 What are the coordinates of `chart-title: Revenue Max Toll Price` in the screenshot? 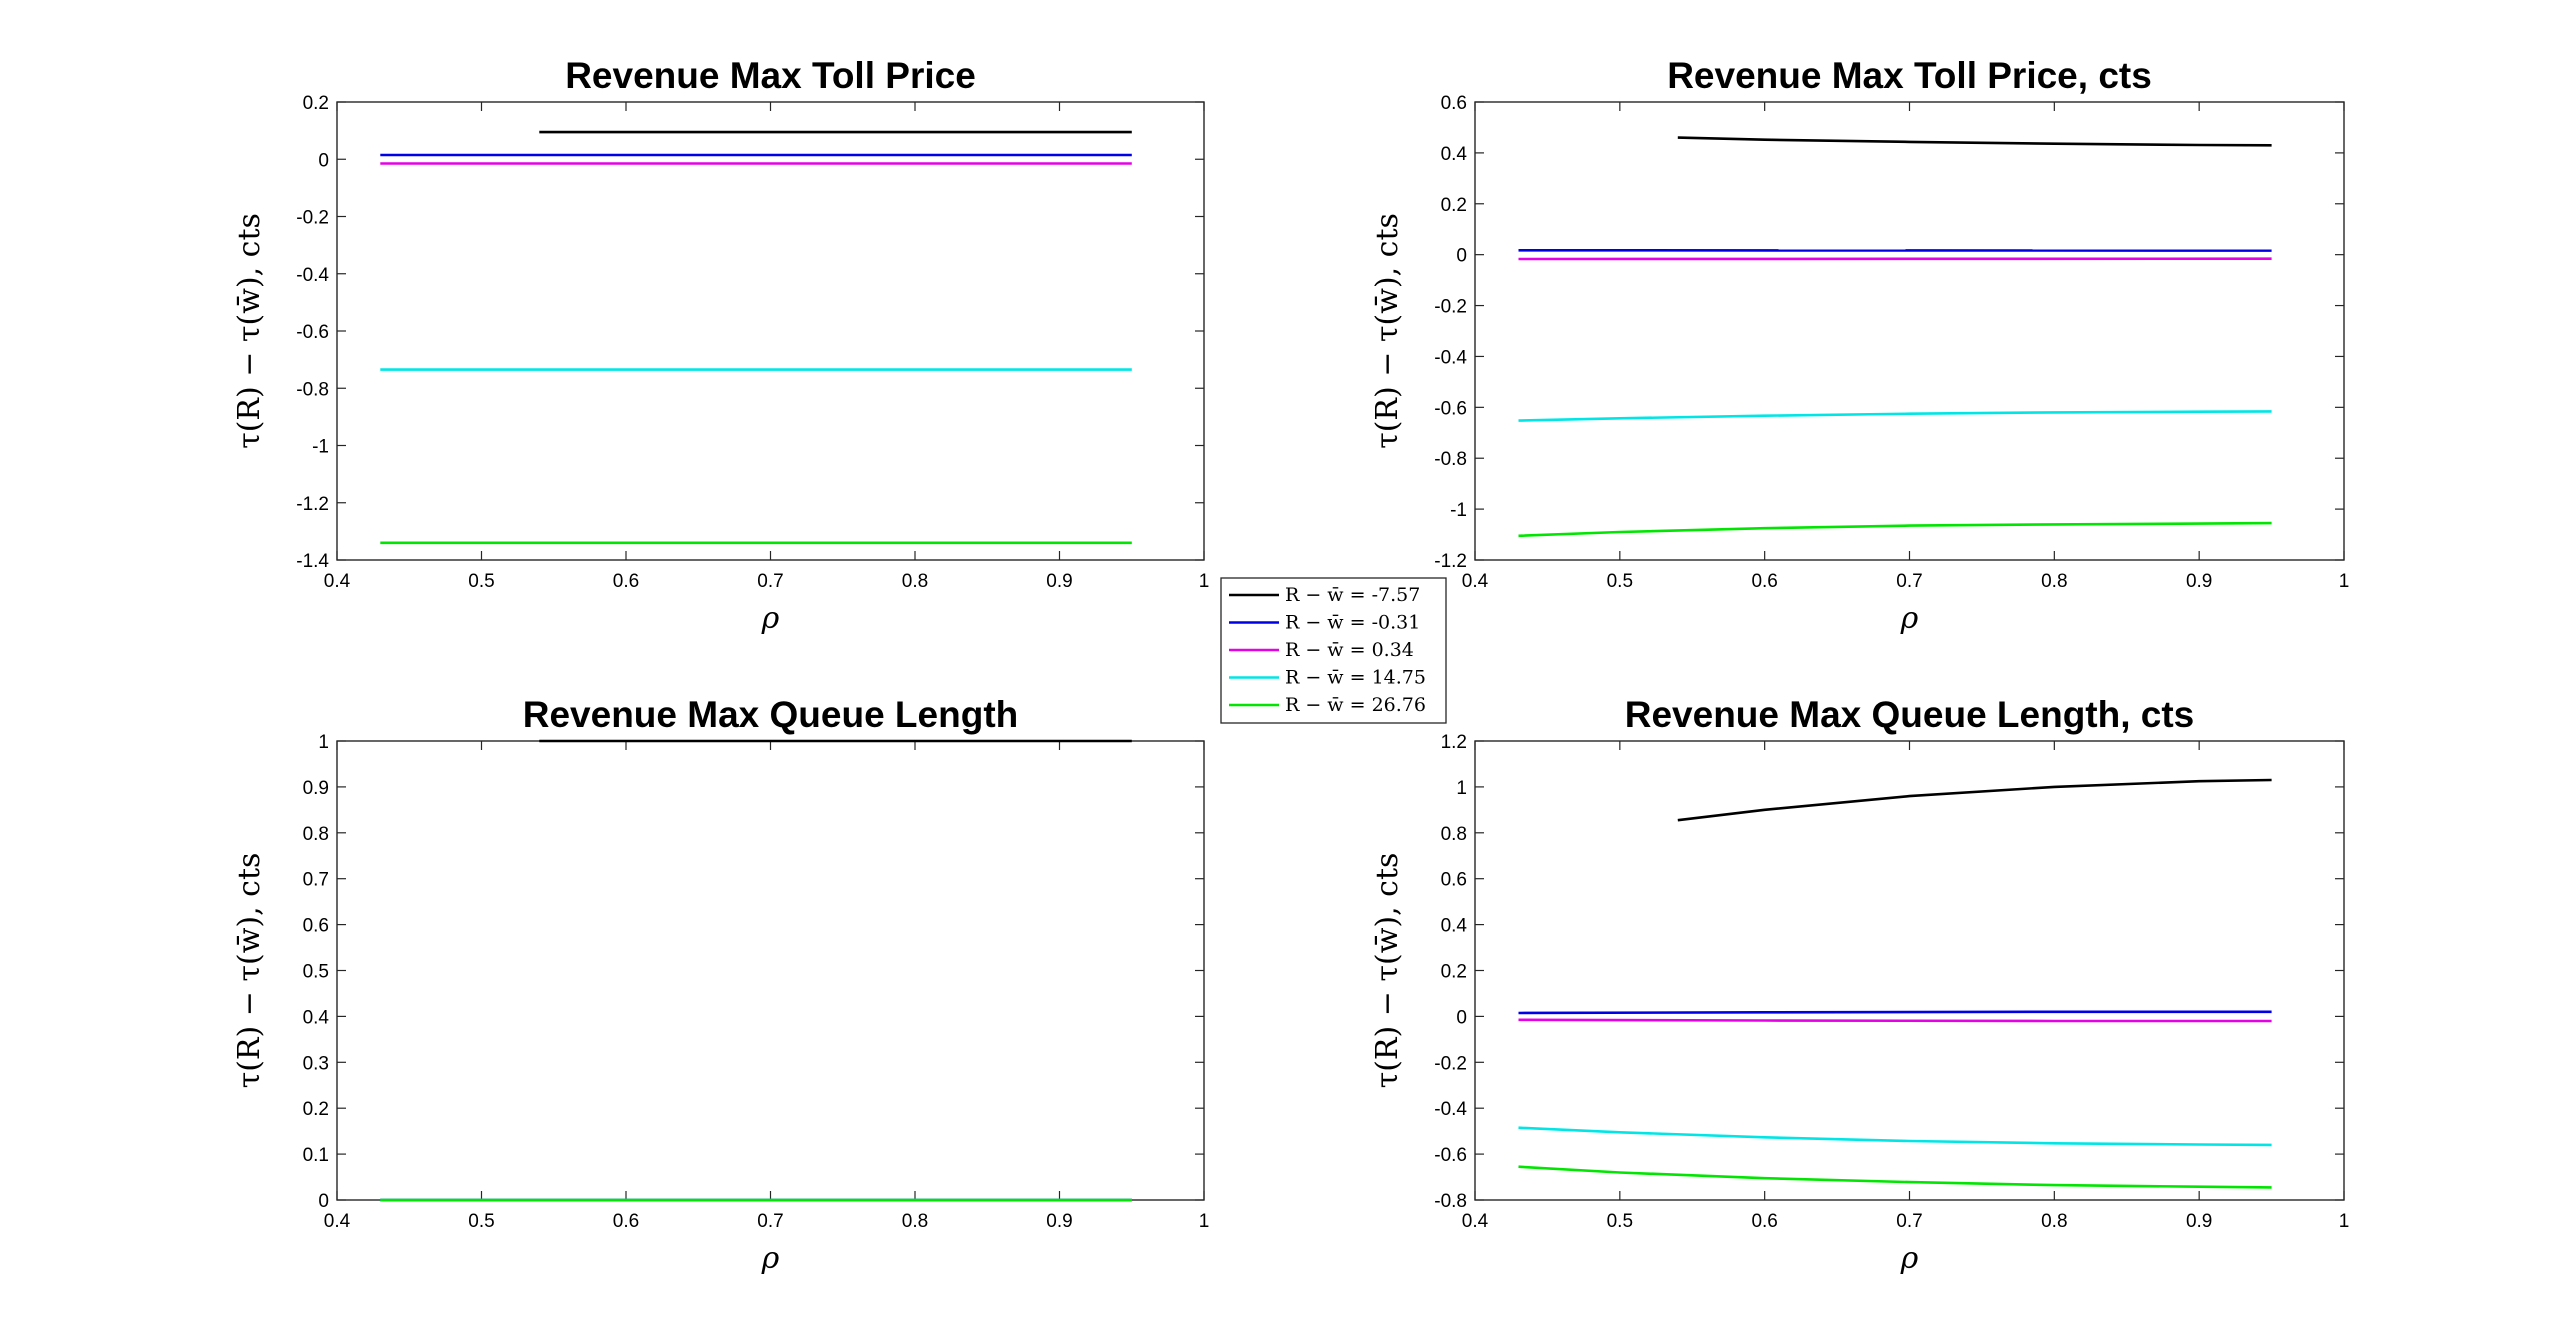 It's located at (770, 75).